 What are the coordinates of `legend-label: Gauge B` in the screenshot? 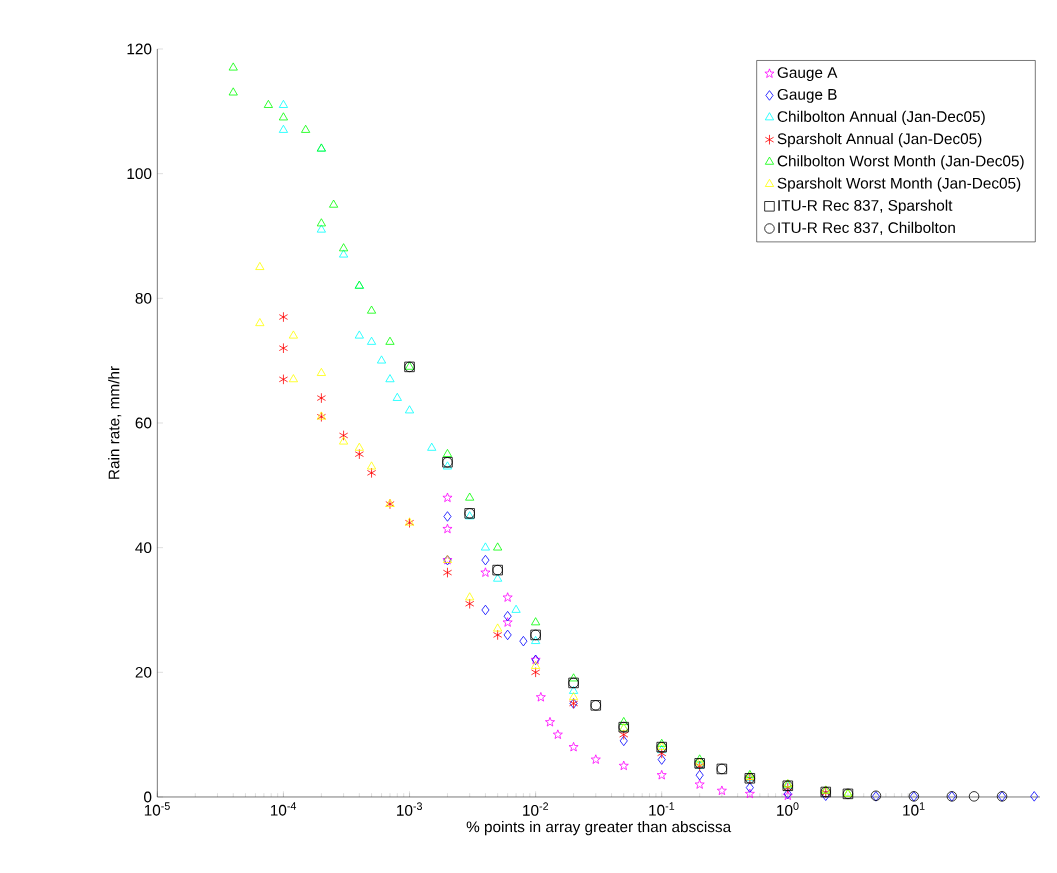 It's located at (807, 95).